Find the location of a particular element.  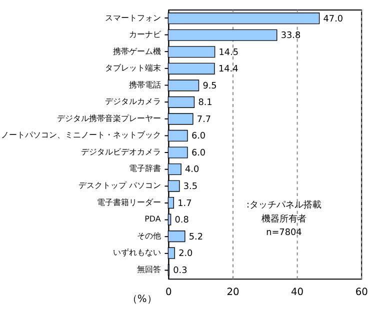

data-label: 33.8 is located at coordinates (290, 36).